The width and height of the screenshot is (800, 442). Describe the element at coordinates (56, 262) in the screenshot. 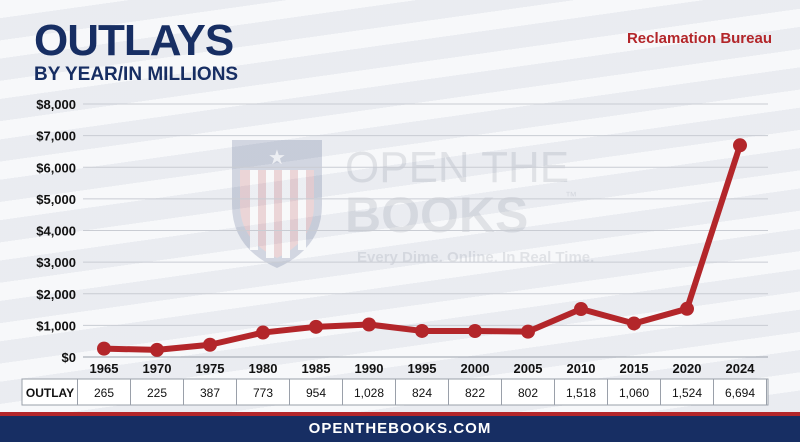

I see `y-tick-label: $3,000` at that location.